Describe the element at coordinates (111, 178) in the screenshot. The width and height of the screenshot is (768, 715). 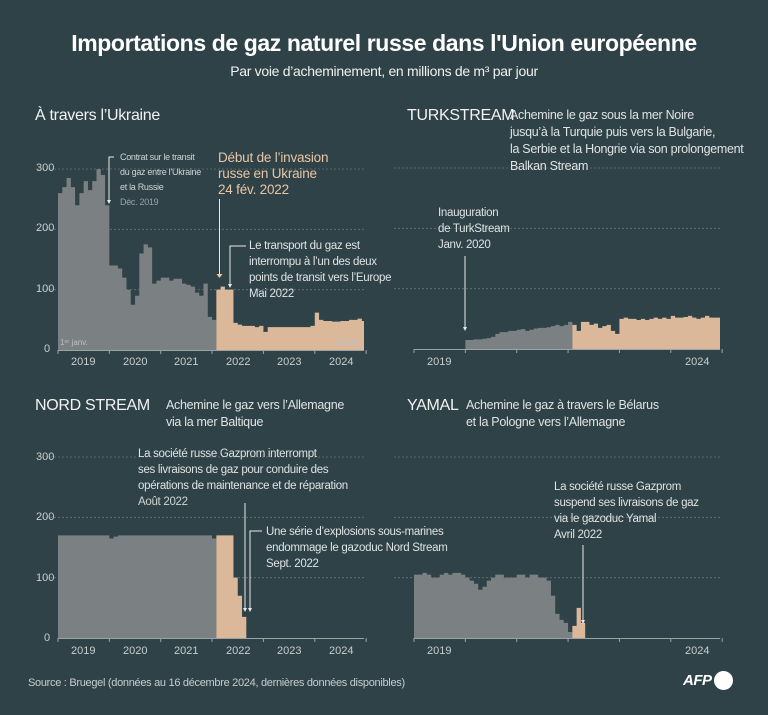
I see `leader-ukraine-contract` at that location.